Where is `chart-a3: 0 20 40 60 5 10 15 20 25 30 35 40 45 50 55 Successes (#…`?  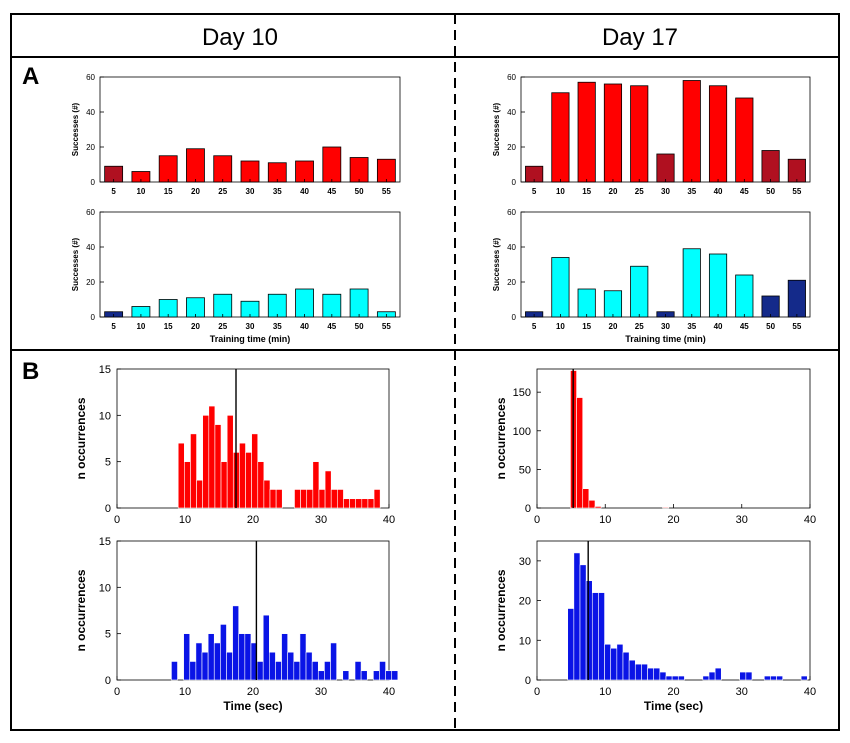 chart-a3: 0 20 40 60 5 10 15 20 25 30 35 40 45 50 55 Successes (#… is located at coordinates (236, 276).